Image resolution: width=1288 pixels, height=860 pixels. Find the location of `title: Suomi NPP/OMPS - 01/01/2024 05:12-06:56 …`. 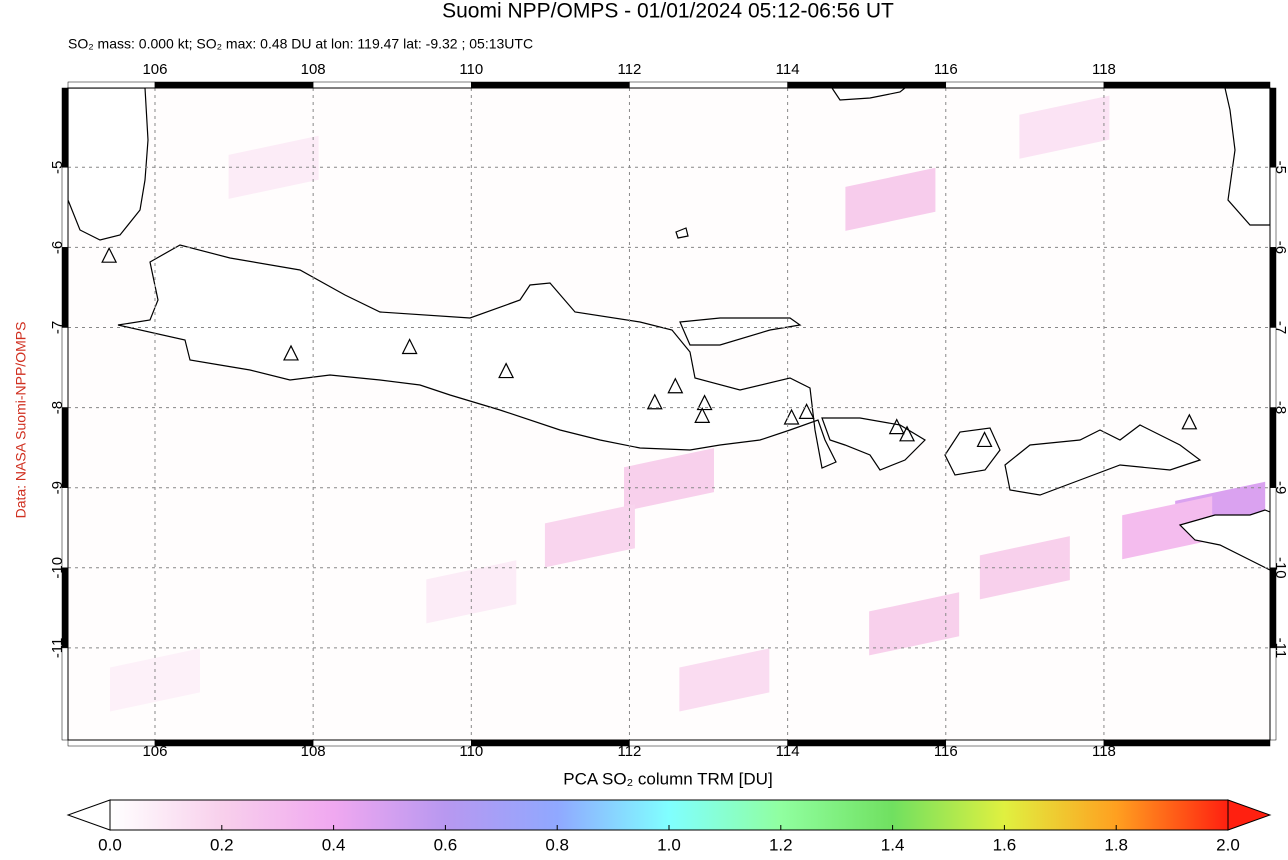

title: Suomi NPP/OMPS - 01/01/2024 05:12-06:56 … is located at coordinates (668, 11).